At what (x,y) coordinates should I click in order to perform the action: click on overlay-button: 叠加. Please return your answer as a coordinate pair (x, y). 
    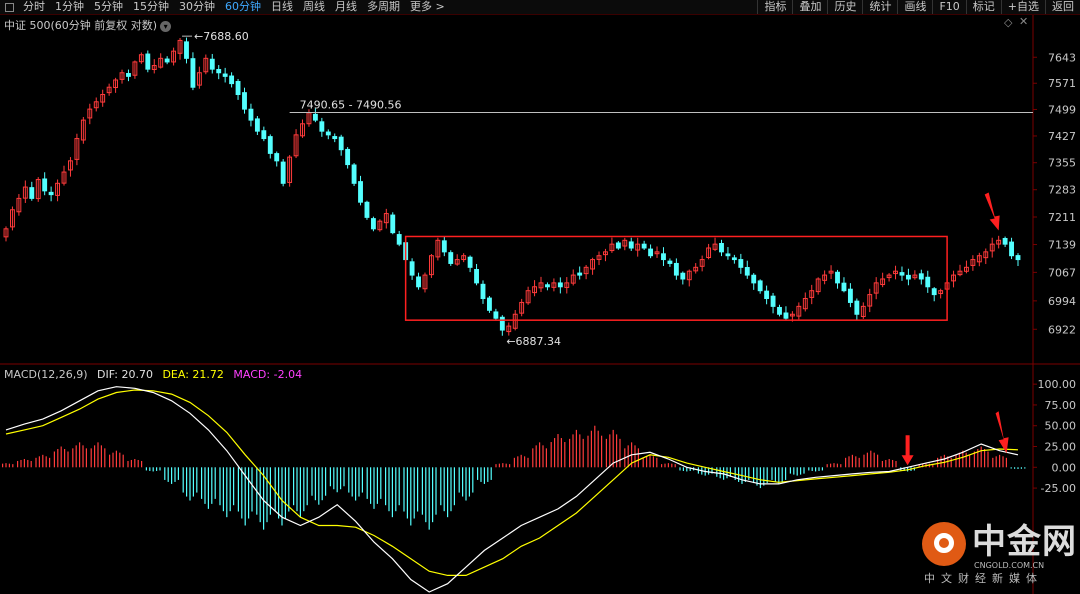
    Looking at the image, I should click on (809, 7).